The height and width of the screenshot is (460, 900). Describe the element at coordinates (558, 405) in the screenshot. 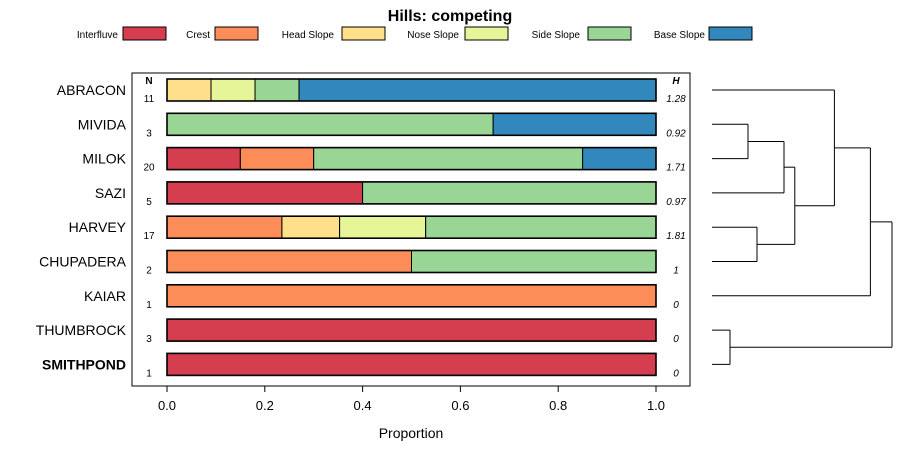

I see `x-tick-label-0.8: 0.8` at that location.